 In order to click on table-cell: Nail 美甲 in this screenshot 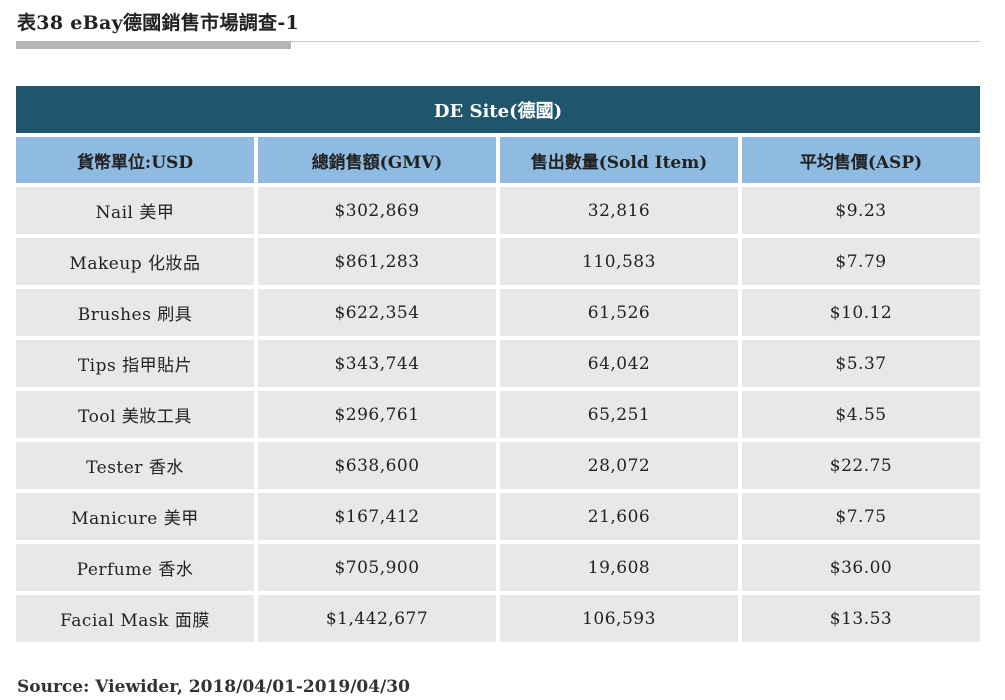, I will do `click(135, 210)`.